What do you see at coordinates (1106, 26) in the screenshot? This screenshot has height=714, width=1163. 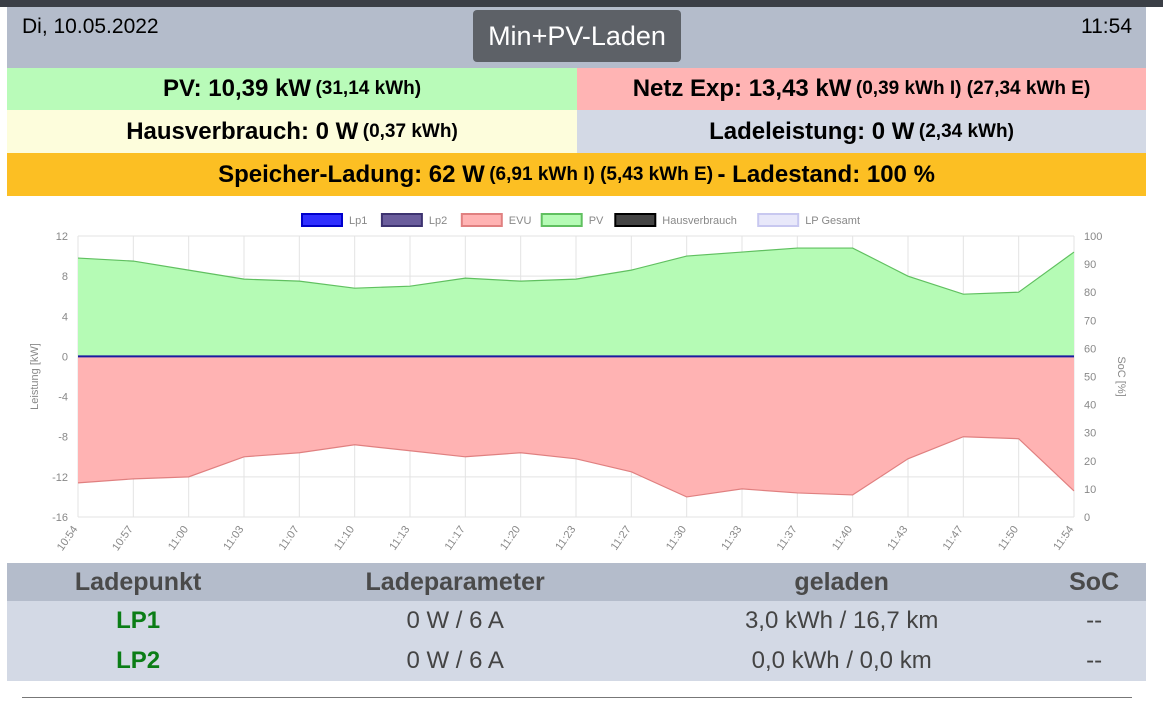 I see `time-label: 11:54` at bounding box center [1106, 26].